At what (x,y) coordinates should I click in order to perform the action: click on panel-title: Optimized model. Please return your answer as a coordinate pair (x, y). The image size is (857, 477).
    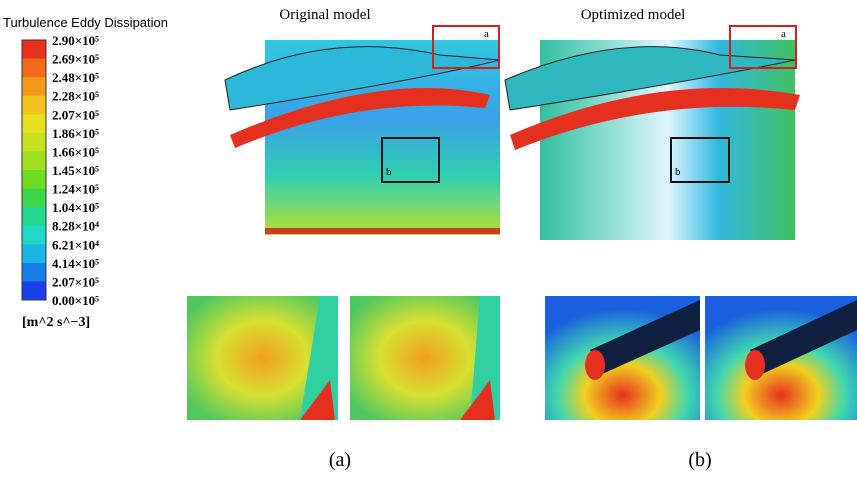
    Looking at the image, I should click on (633, 15).